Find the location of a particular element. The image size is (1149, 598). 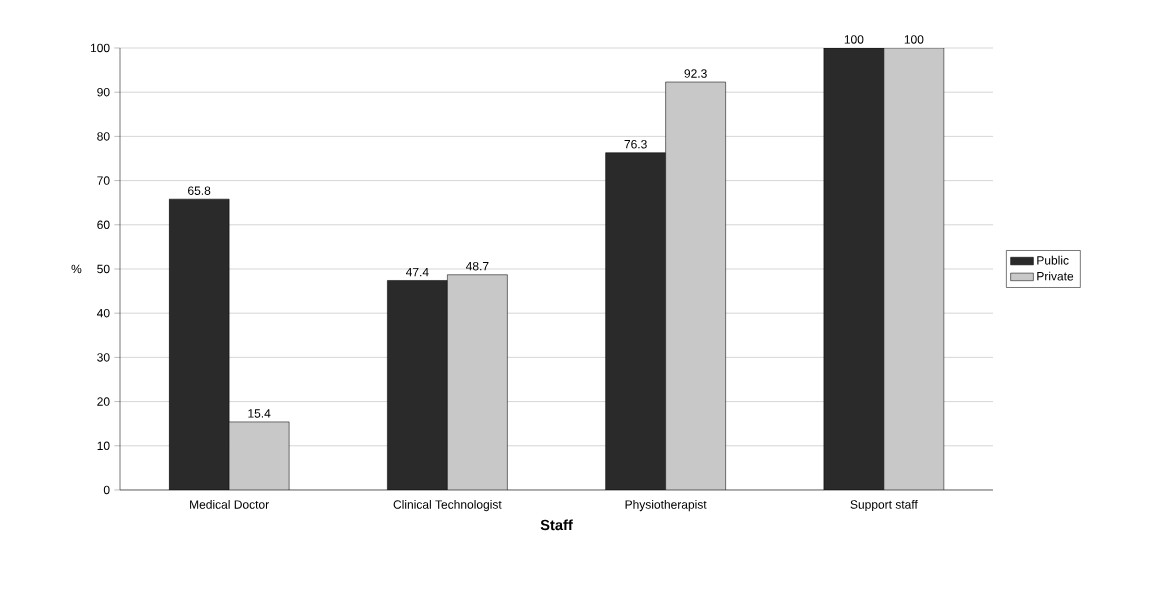

x-tick-label: Medical Doctor is located at coordinates (229, 504).